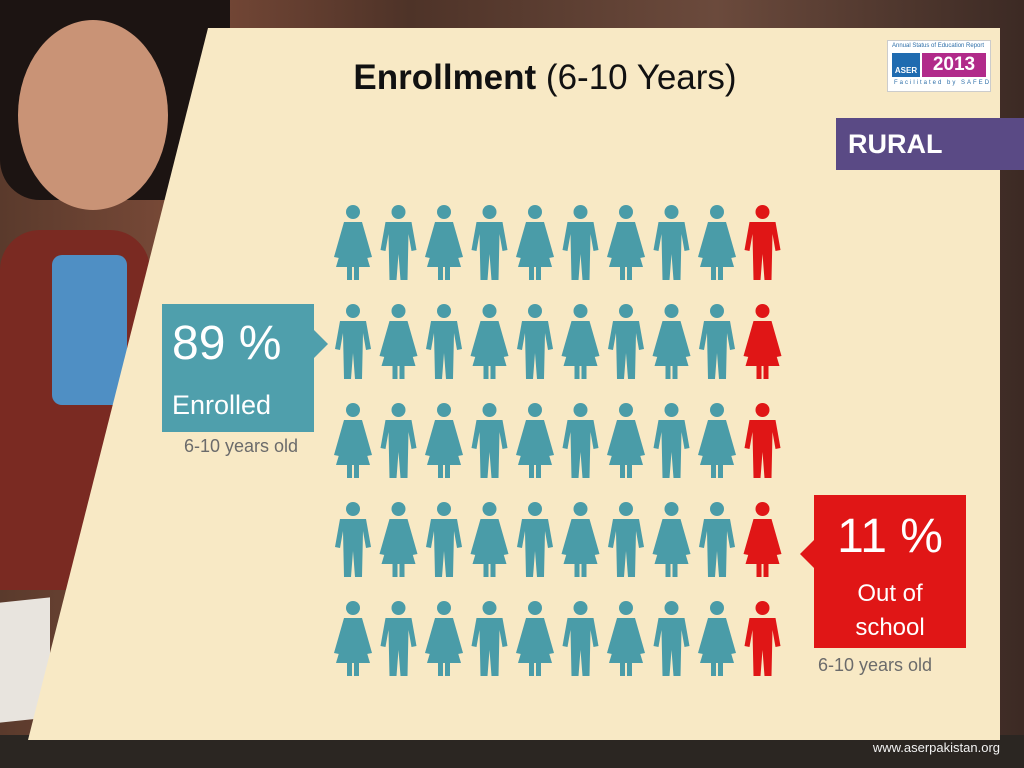 The width and height of the screenshot is (1024, 768). I want to click on child-face, so click(93, 115).